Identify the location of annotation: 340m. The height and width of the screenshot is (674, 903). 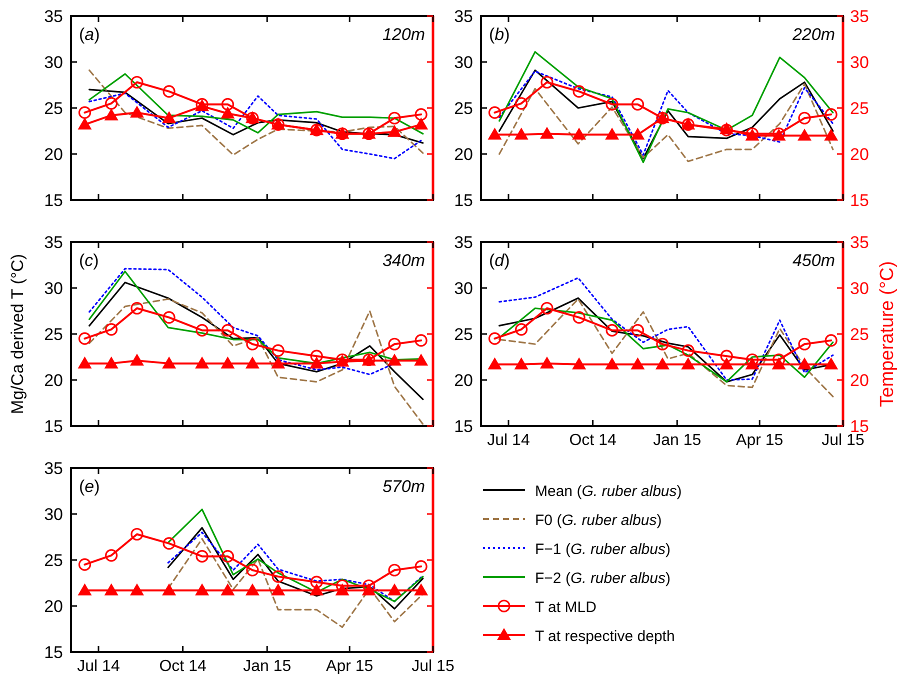
(403, 260).